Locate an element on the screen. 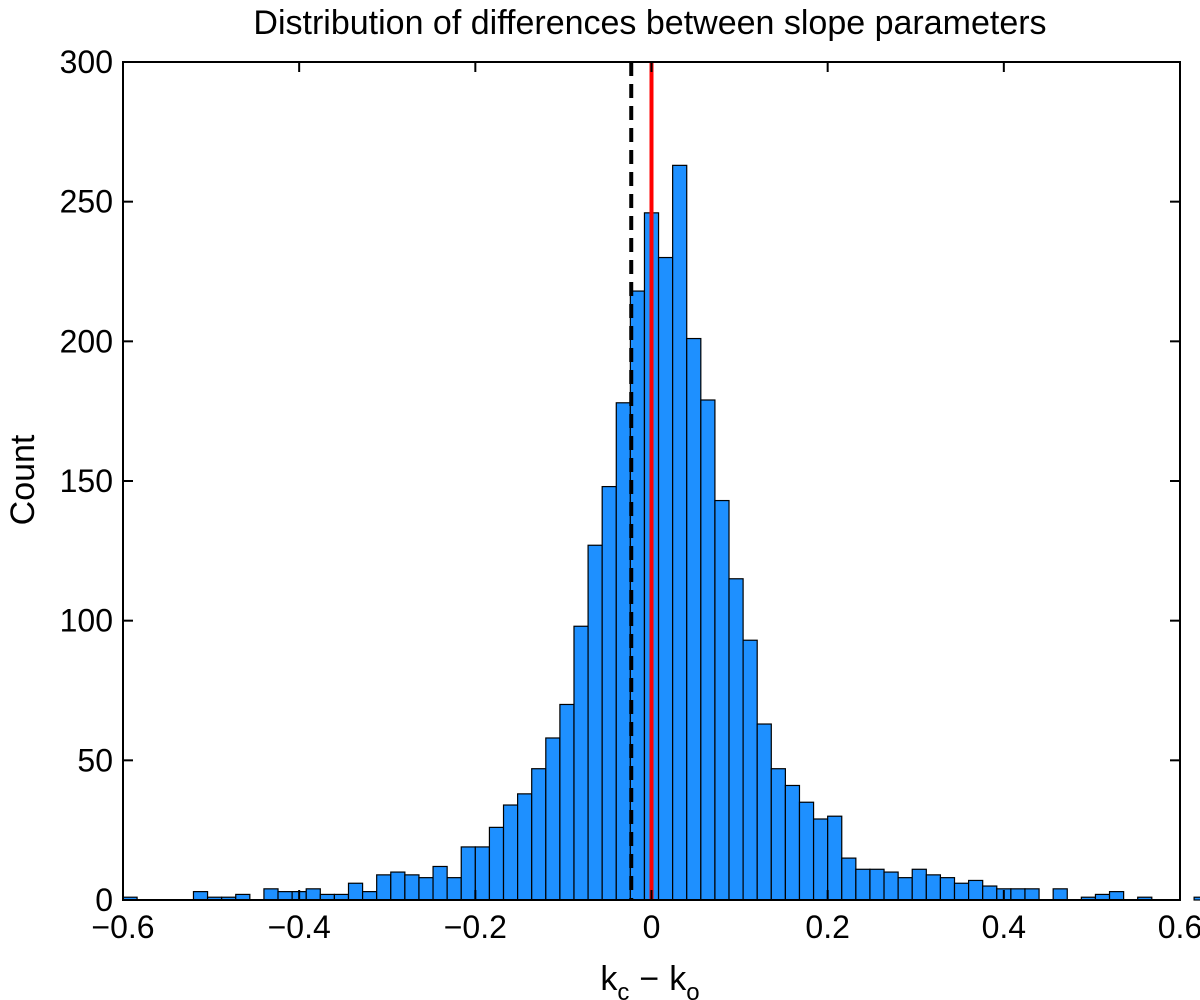  x-tick-label: 0.4 is located at coordinates (1004, 927).